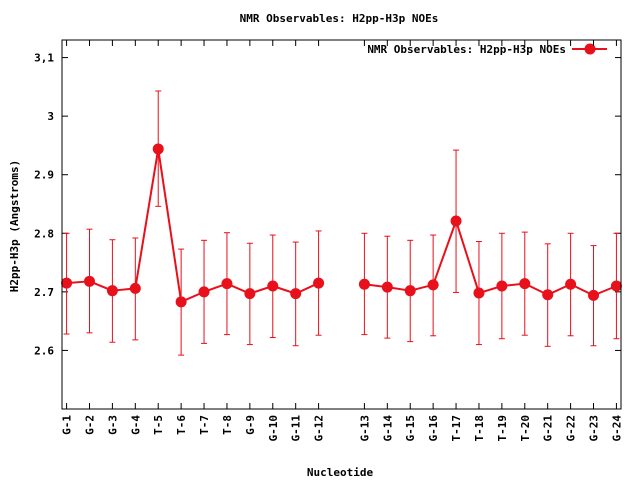 This screenshot has height=480, width=640. What do you see at coordinates (204, 425) in the screenshot?
I see `x-tick-label: T-7` at bounding box center [204, 425].